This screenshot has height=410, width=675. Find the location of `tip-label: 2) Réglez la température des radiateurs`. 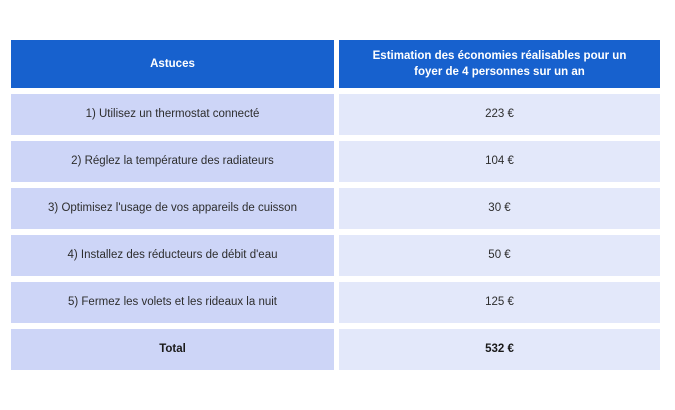

tip-label: 2) Réglez la température des radiateurs is located at coordinates (172, 161).